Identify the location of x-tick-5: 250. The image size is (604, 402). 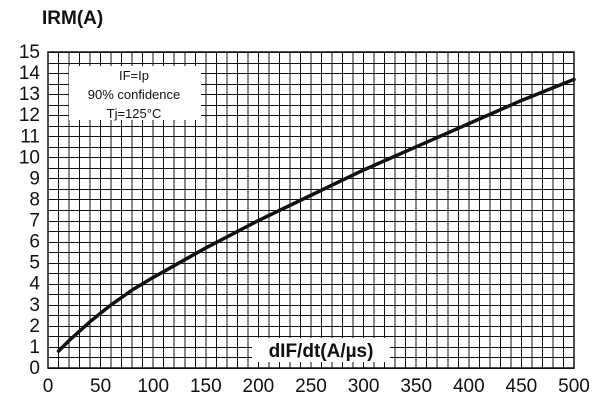
(311, 386).